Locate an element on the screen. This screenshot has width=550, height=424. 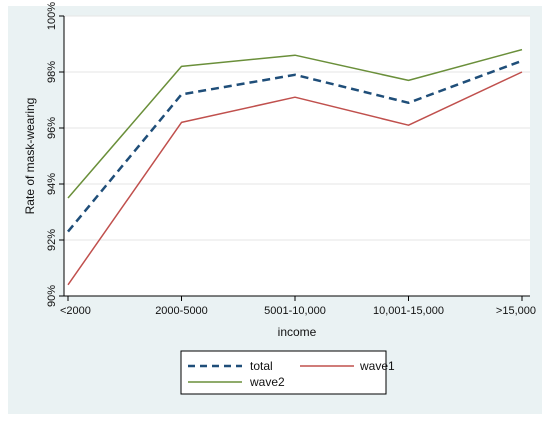
x-tick-label: <2000 is located at coordinates (75, 311).